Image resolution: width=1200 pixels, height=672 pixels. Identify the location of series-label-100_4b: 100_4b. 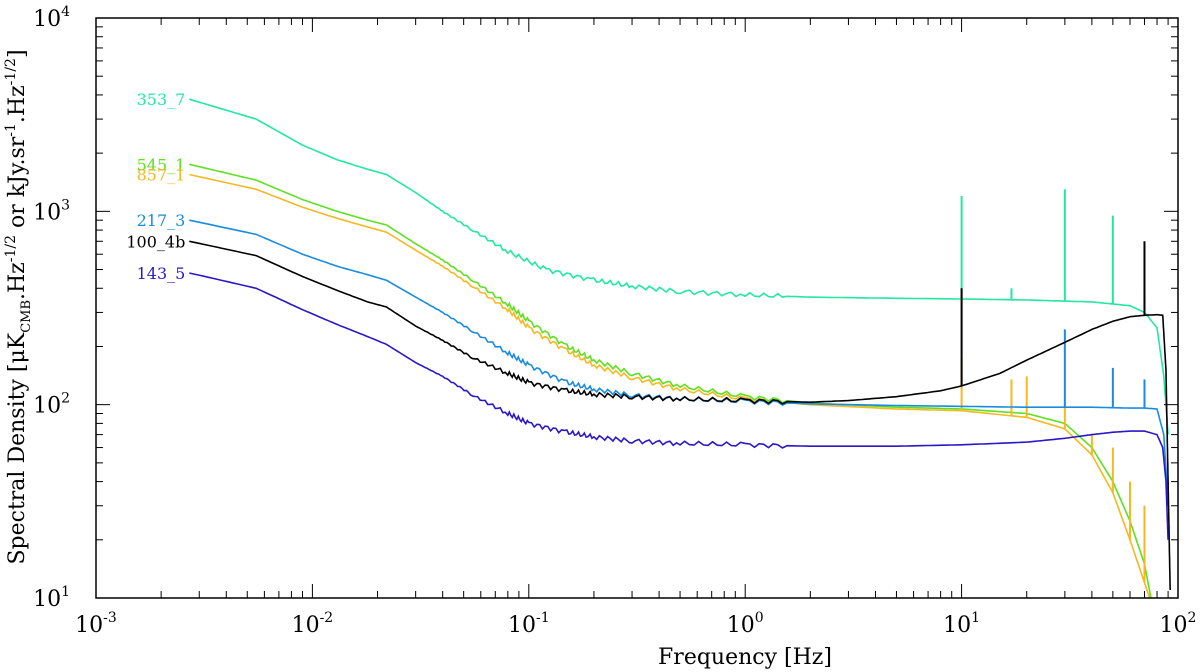
(155, 241).